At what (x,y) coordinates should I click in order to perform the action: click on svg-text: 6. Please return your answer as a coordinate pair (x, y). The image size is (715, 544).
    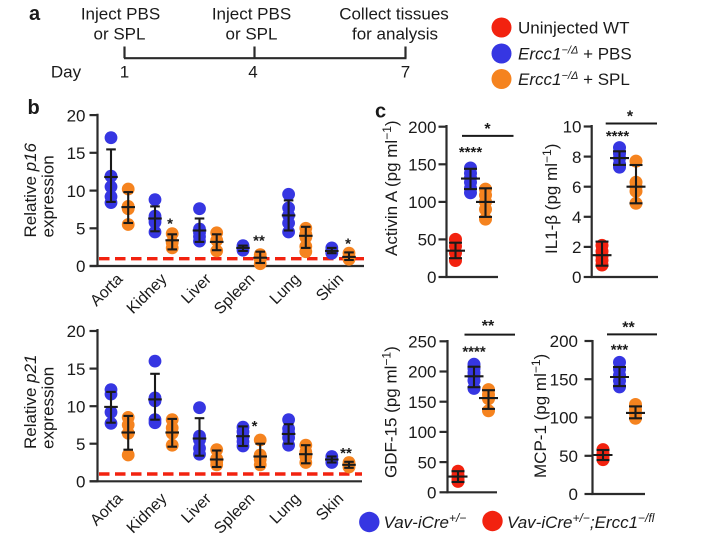
    Looking at the image, I should click on (576, 187).